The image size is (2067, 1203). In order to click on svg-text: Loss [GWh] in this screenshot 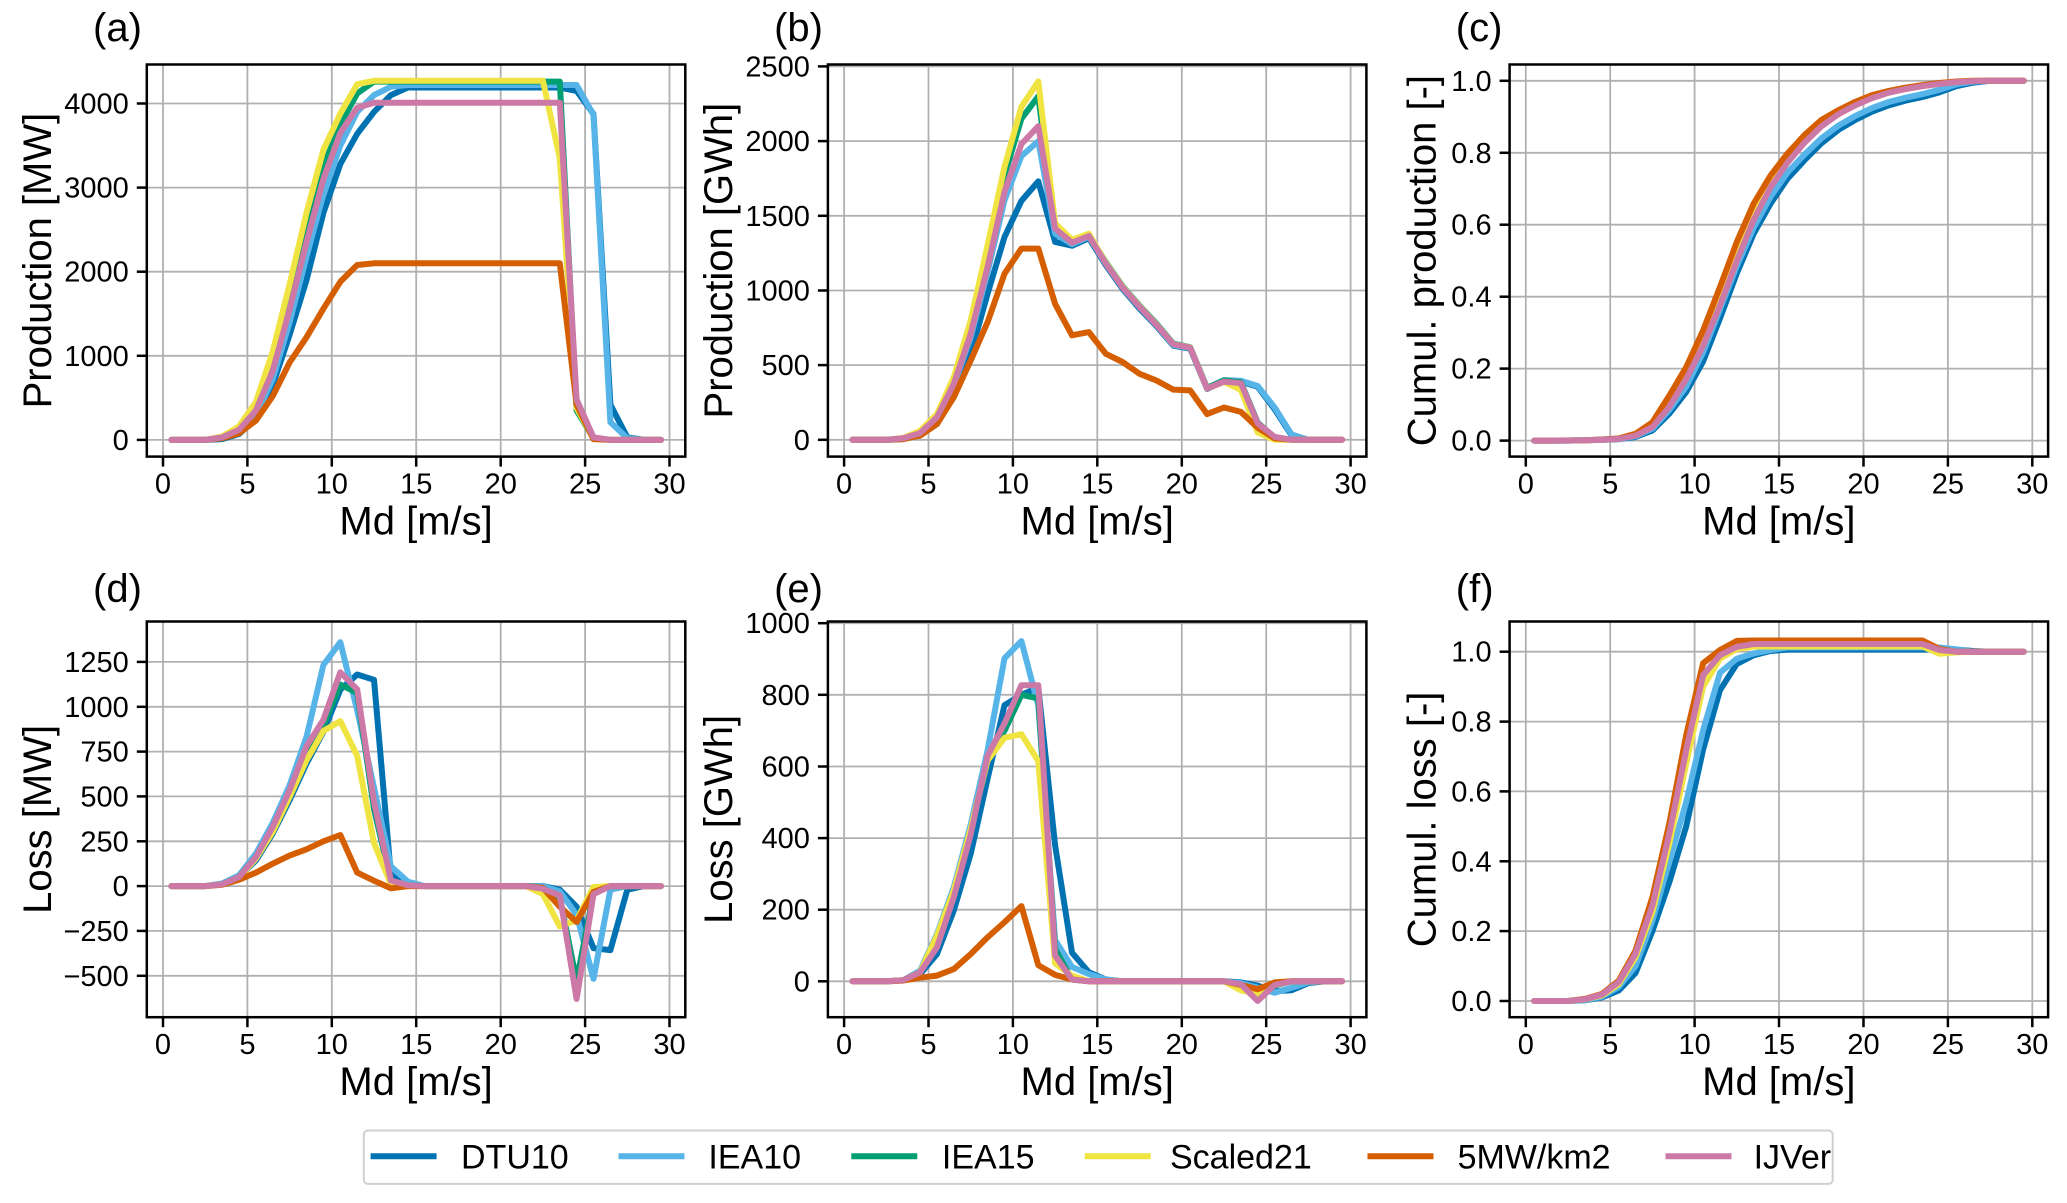, I will do `click(719, 819)`.